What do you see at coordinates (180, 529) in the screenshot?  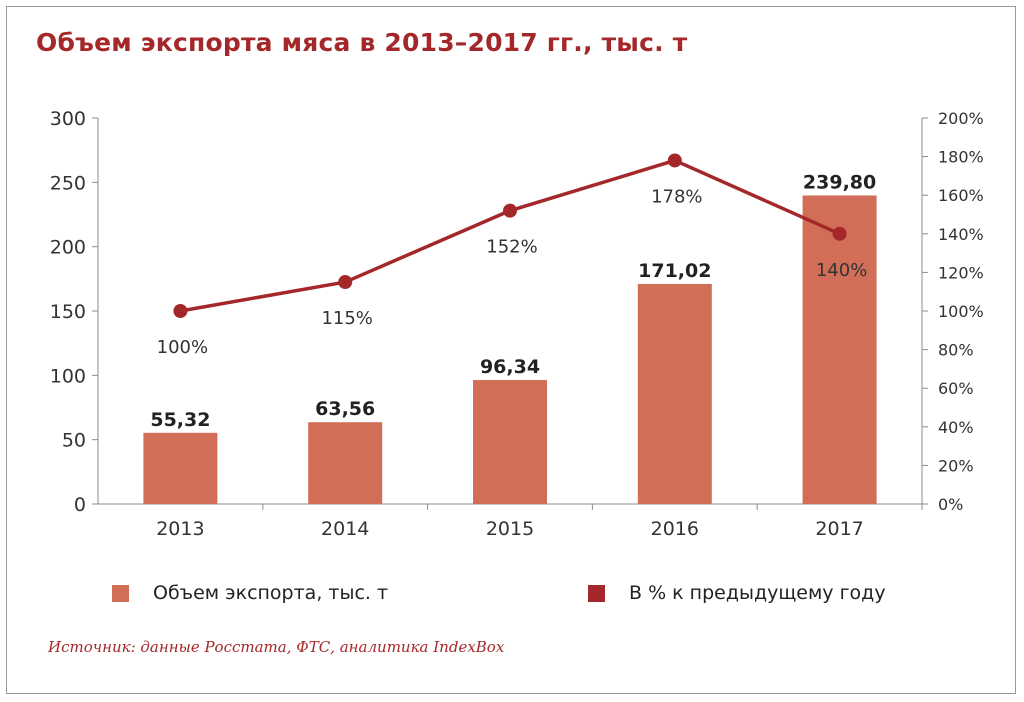 I see `x-tick-label: 2013` at bounding box center [180, 529].